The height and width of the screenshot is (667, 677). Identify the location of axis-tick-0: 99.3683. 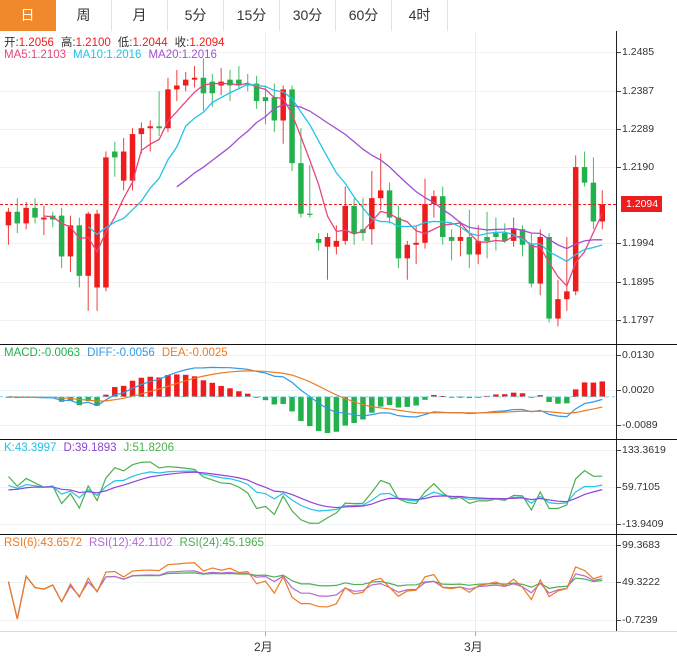
(641, 544).